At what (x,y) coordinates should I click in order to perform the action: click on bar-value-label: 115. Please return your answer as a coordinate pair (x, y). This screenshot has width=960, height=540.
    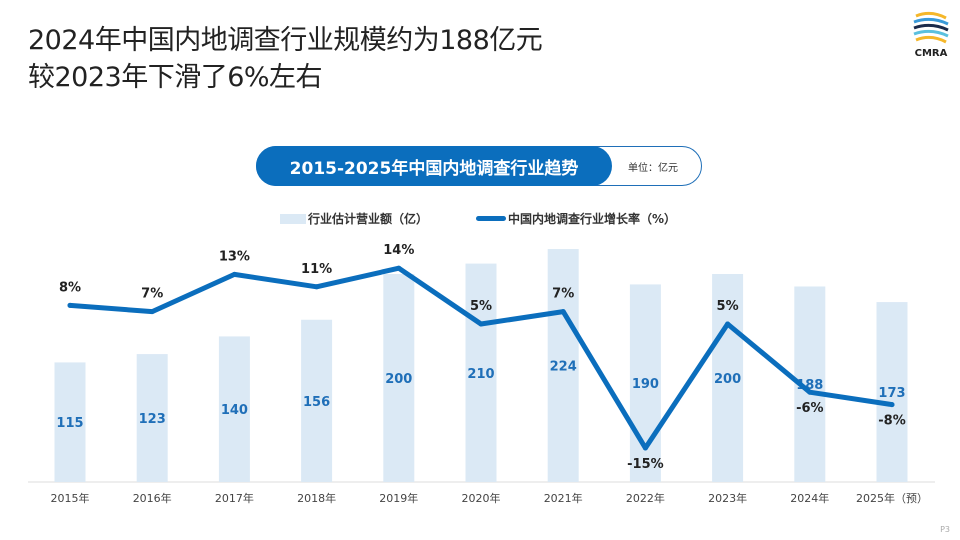
    Looking at the image, I should click on (69, 423).